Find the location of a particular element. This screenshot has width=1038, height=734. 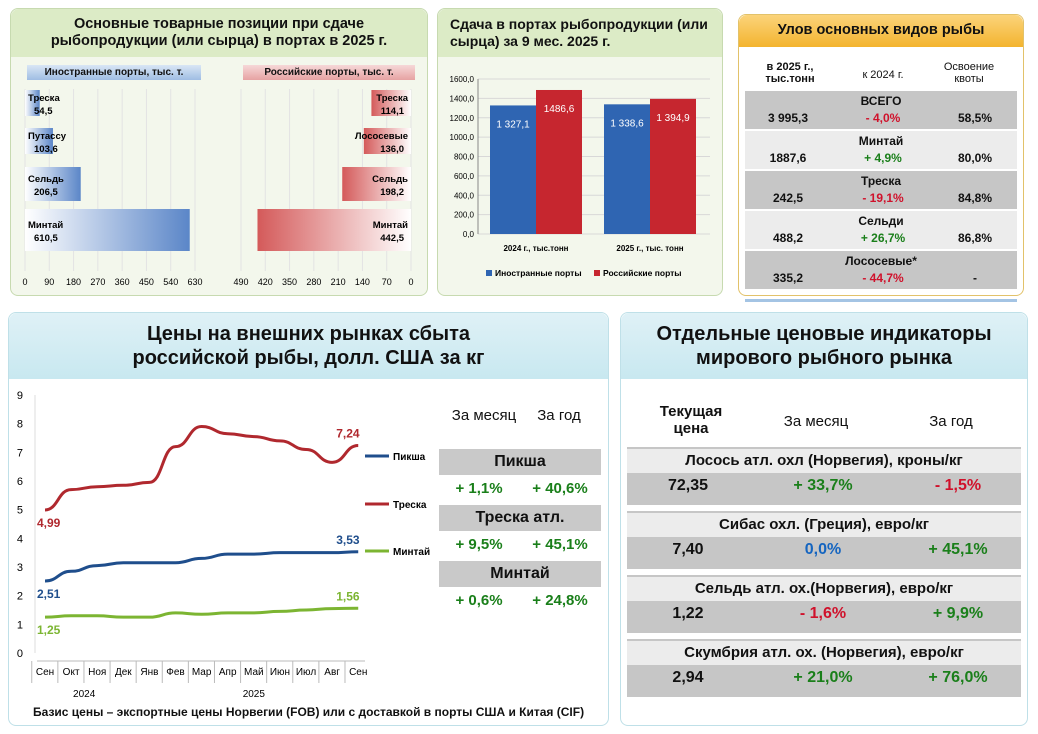

delivery-legend-swatch is located at coordinates (597, 273).